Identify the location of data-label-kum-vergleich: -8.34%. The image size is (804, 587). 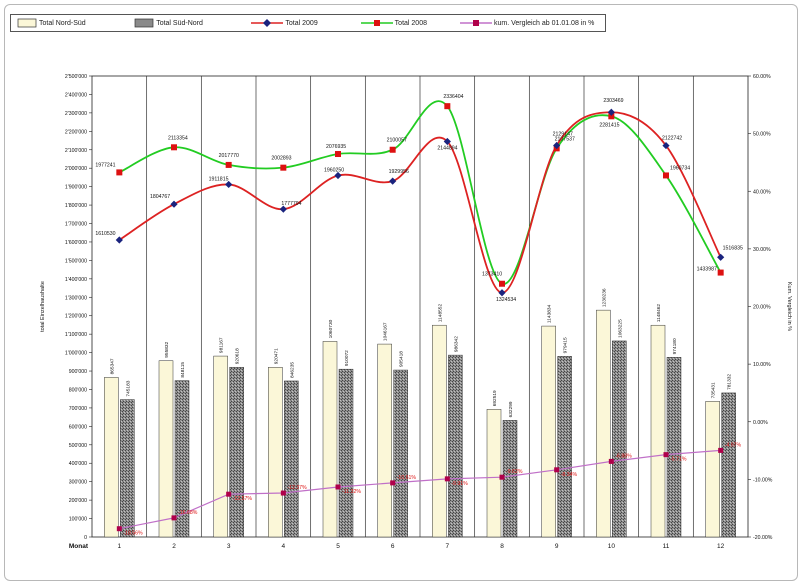
(569, 475).